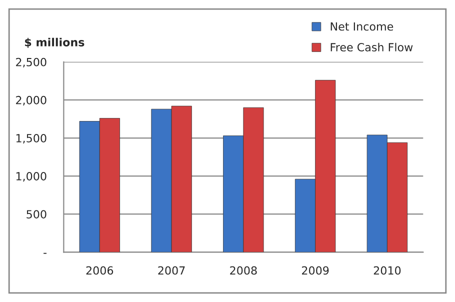 The image size is (455, 302). What do you see at coordinates (362, 26) in the screenshot?
I see `legend-label: Net Income` at bounding box center [362, 26].